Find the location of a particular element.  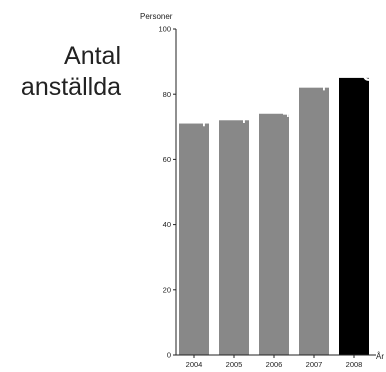

chart-title-line2: anställda is located at coordinates (71, 87).